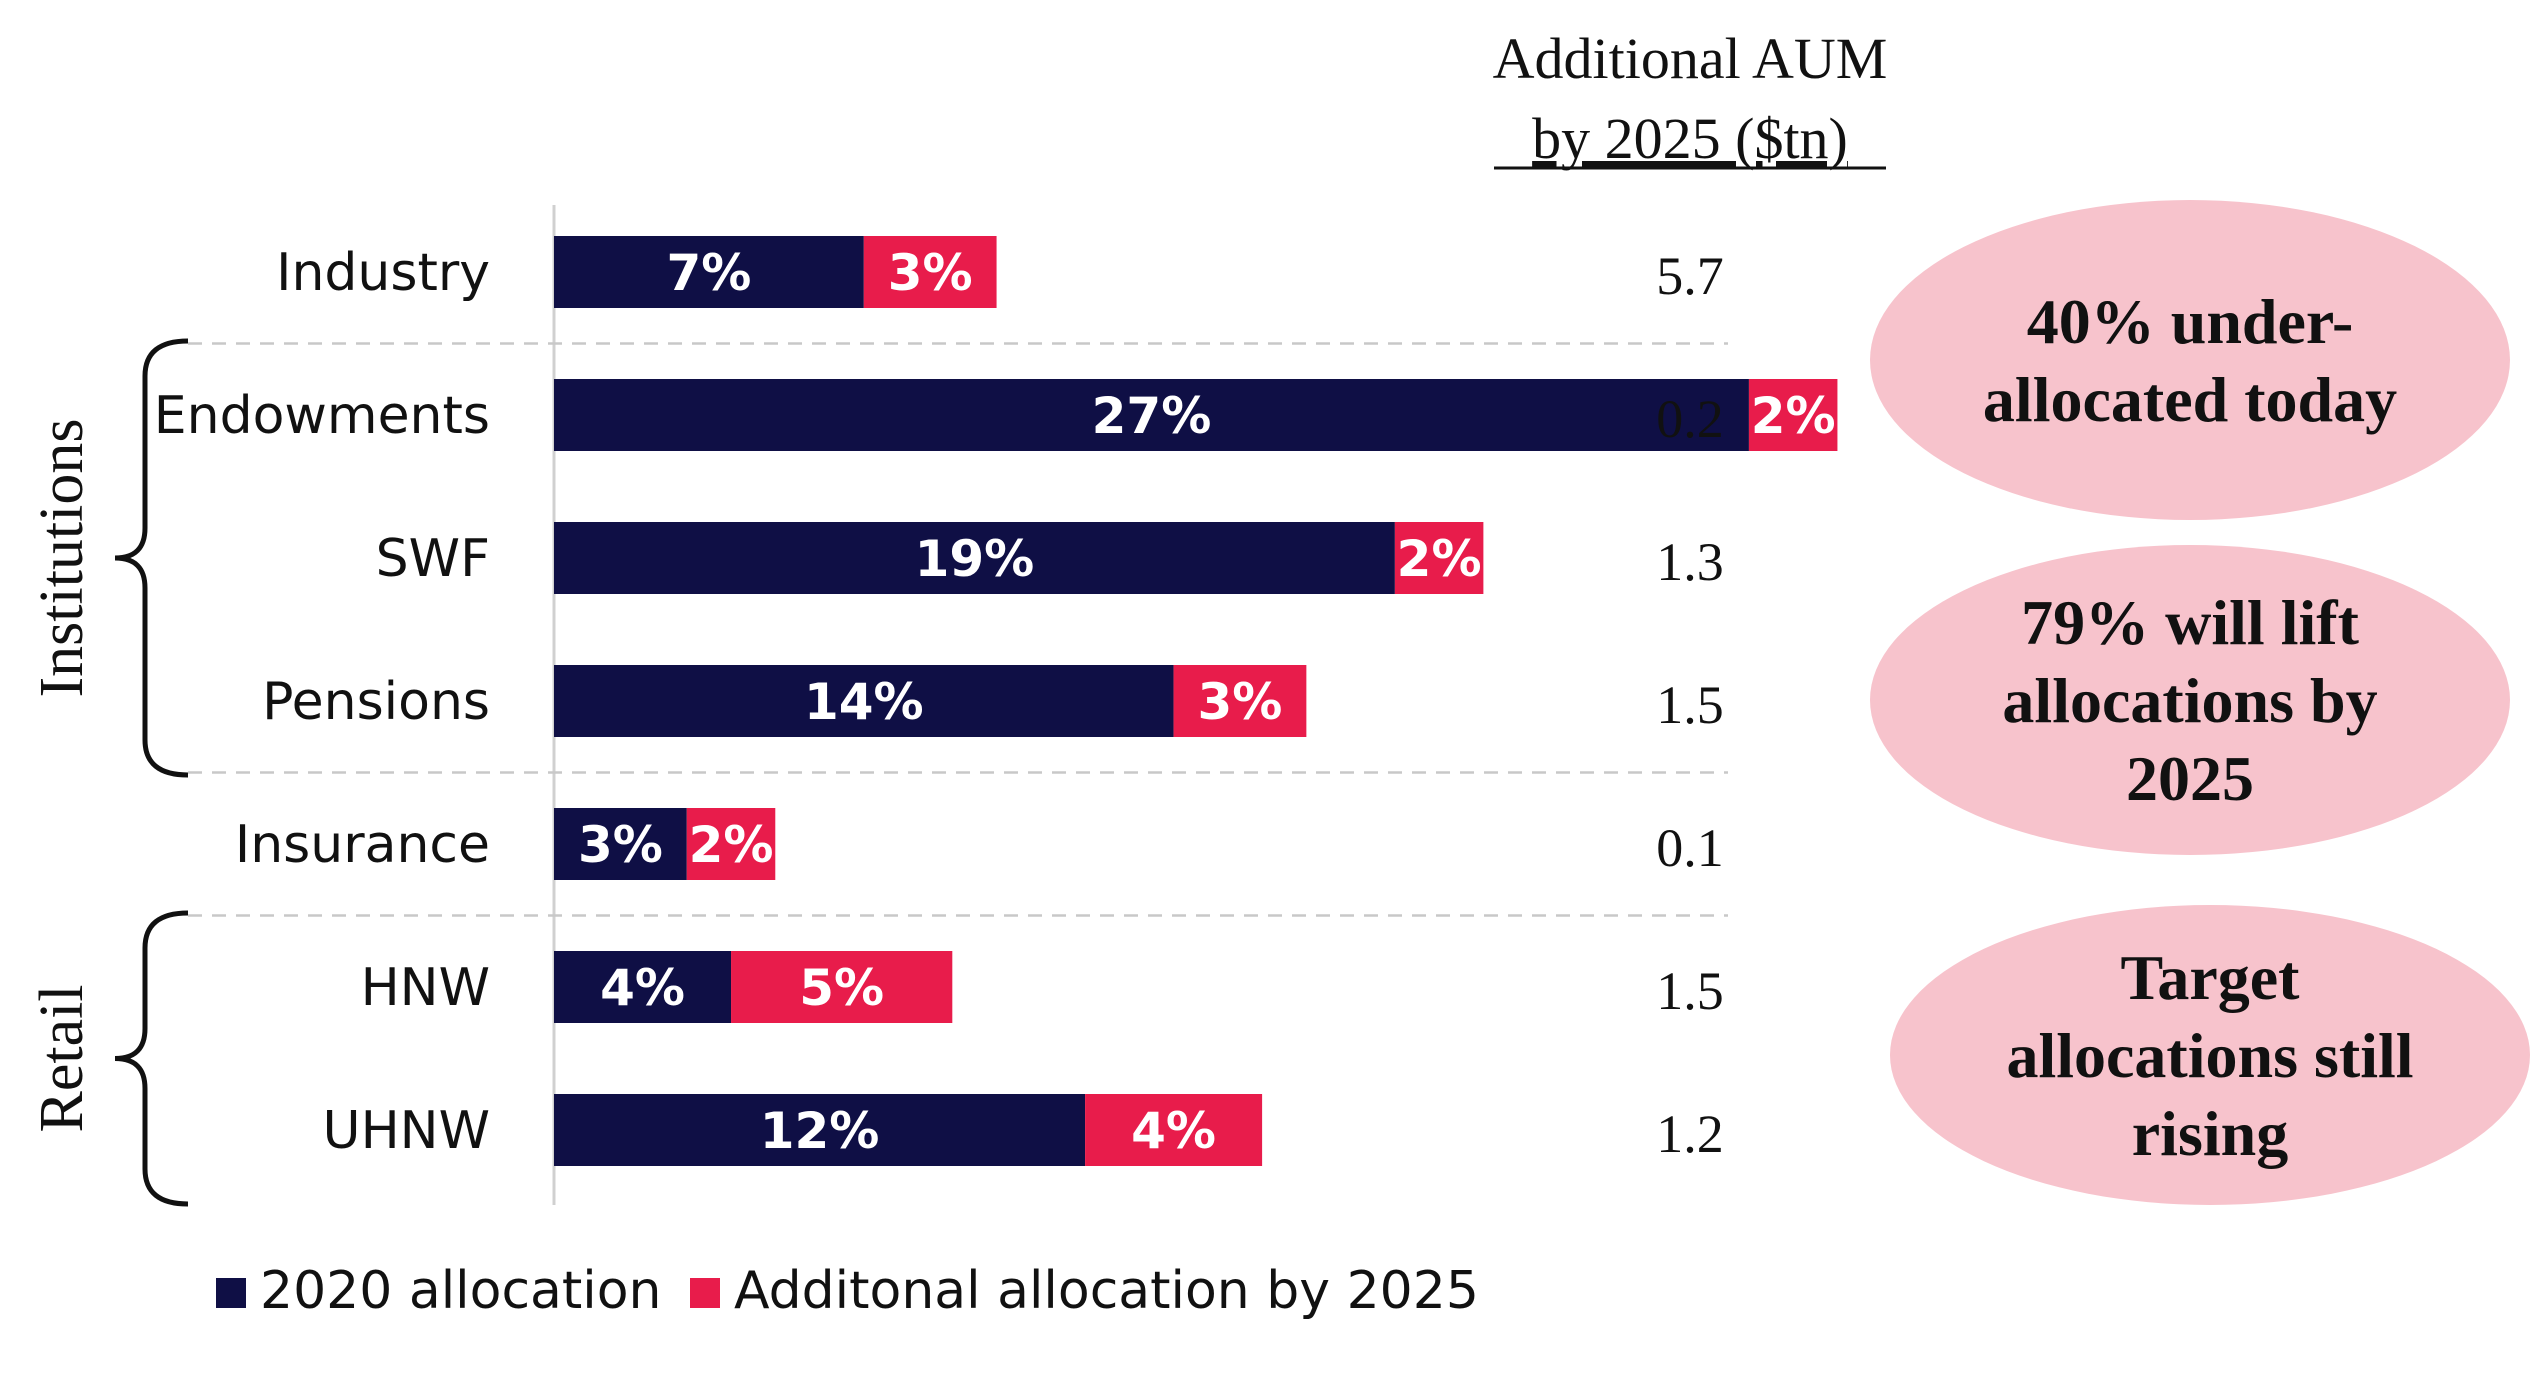 This screenshot has width=2530, height=1388. I want to click on bar-value-label: 14%, so click(864, 702).